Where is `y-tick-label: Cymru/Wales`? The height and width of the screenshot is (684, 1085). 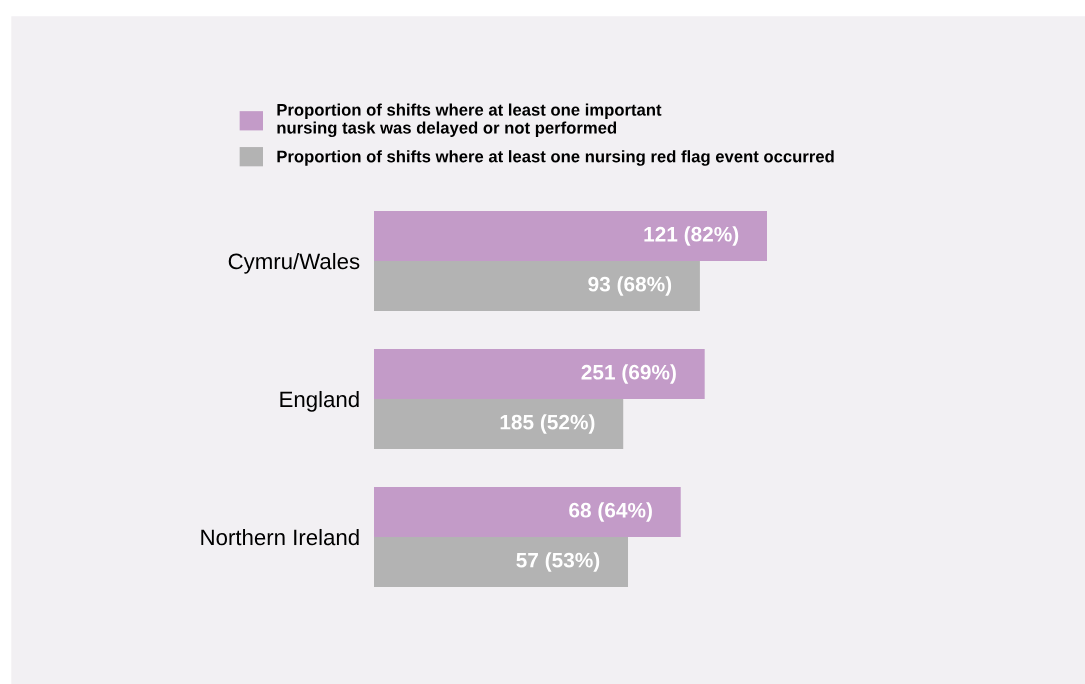
y-tick-label: Cymru/Wales is located at coordinates (294, 263).